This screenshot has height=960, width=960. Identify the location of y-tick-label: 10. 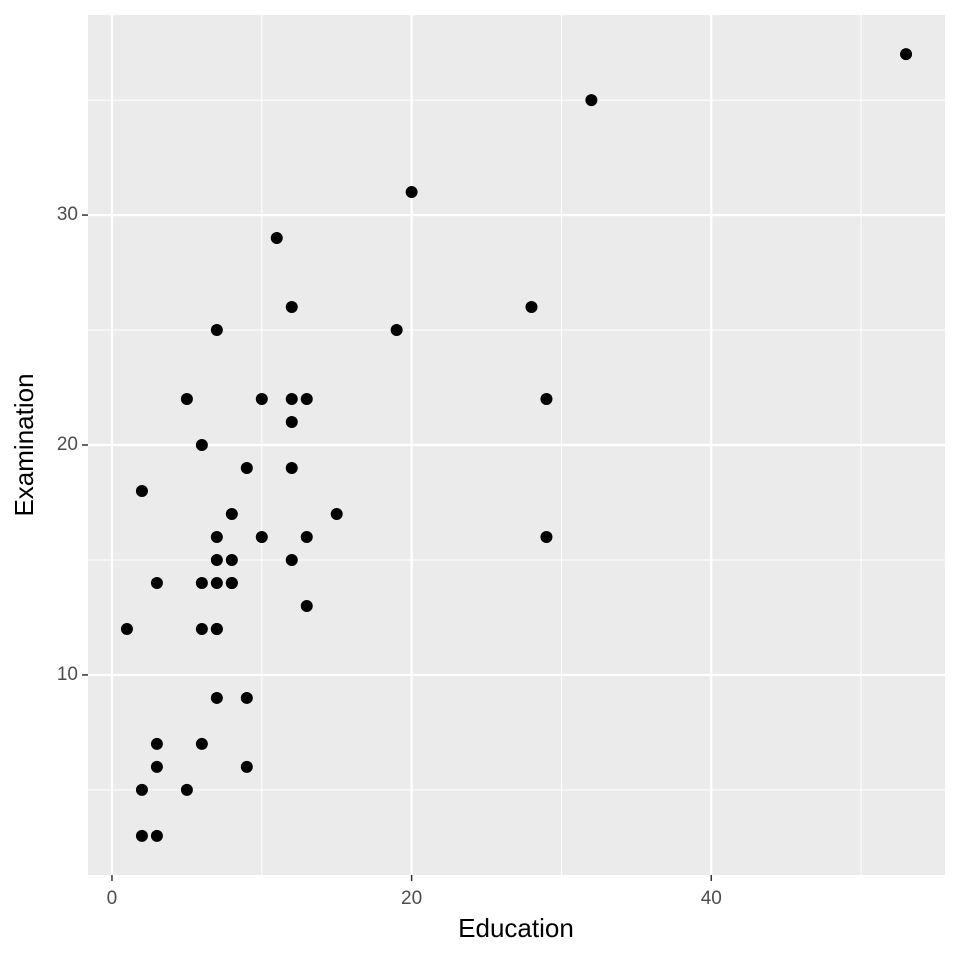
(67, 674).